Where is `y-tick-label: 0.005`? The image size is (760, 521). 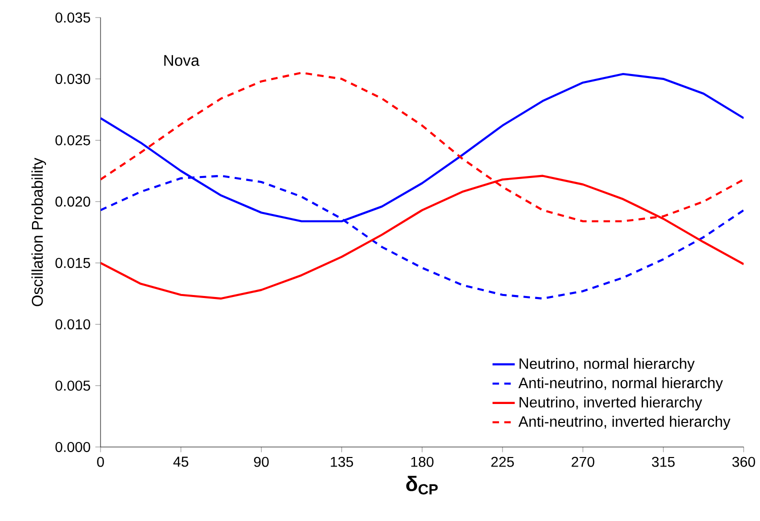 y-tick-label: 0.005 is located at coordinates (72, 385).